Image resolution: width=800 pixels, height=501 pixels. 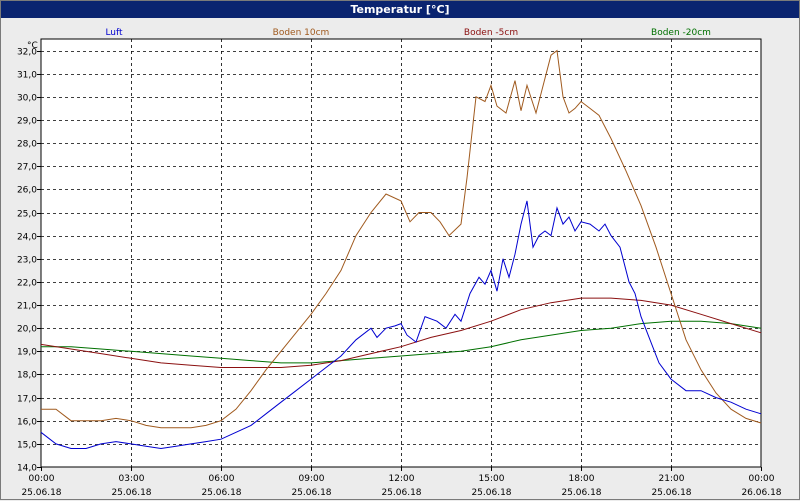 I want to click on y-tick-label: 19,0, so click(x=27, y=353).